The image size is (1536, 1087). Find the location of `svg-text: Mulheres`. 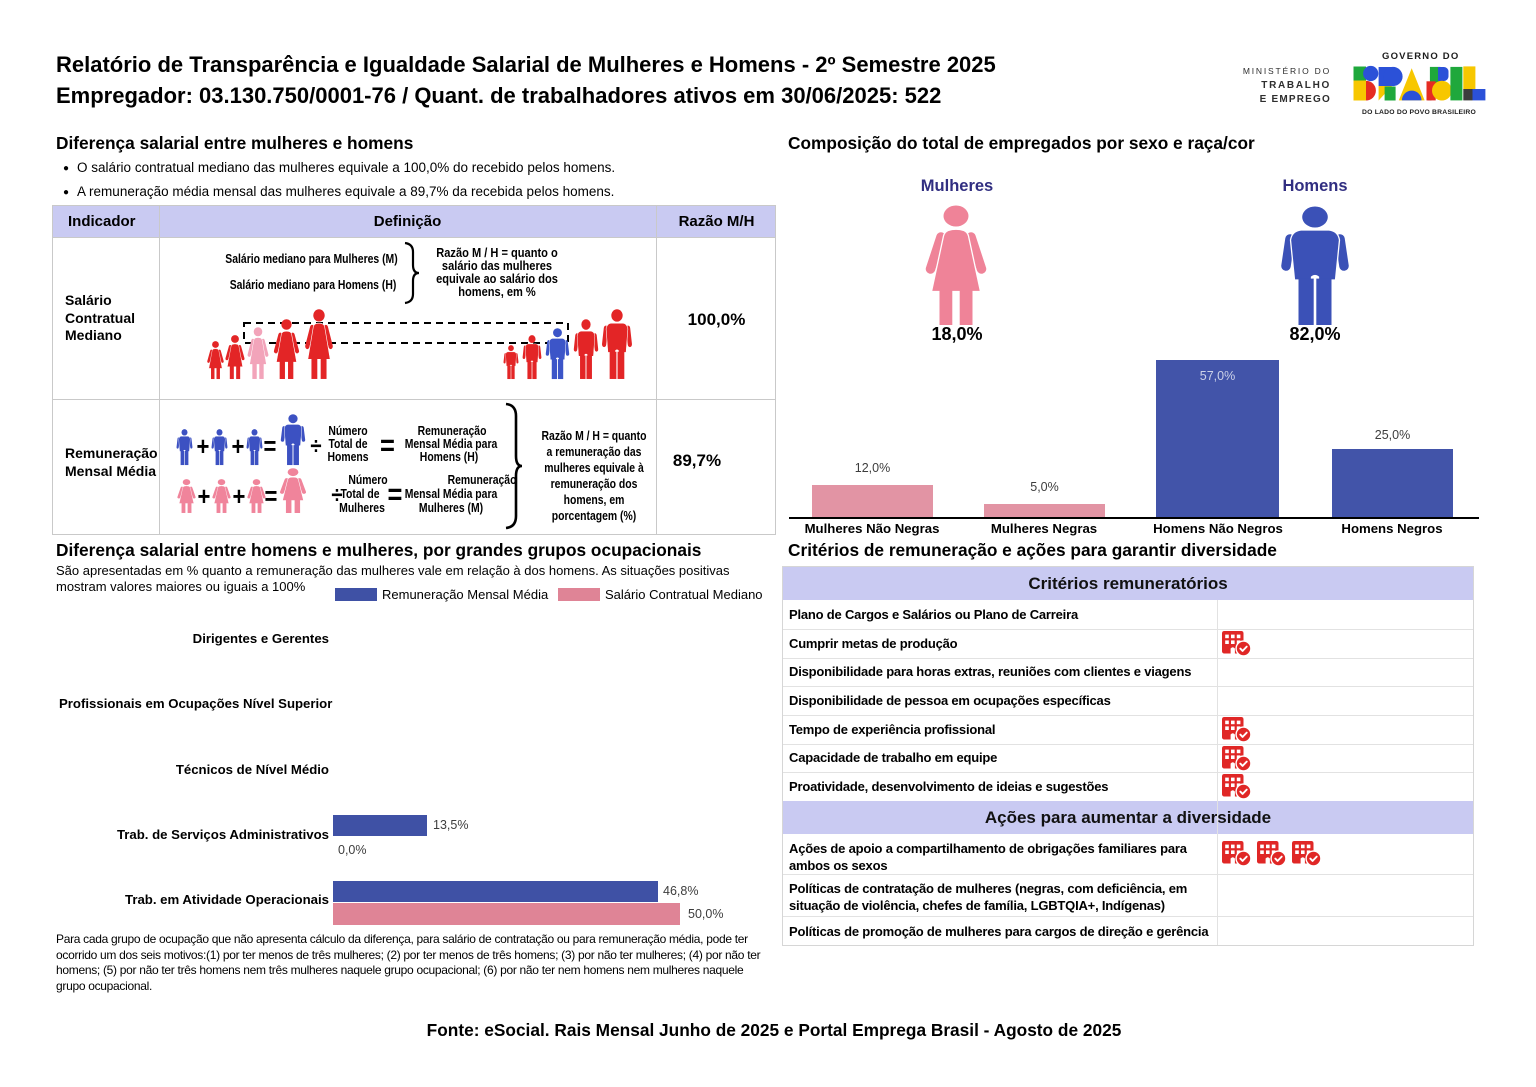

svg-text: Mulheres is located at coordinates (362, 508).